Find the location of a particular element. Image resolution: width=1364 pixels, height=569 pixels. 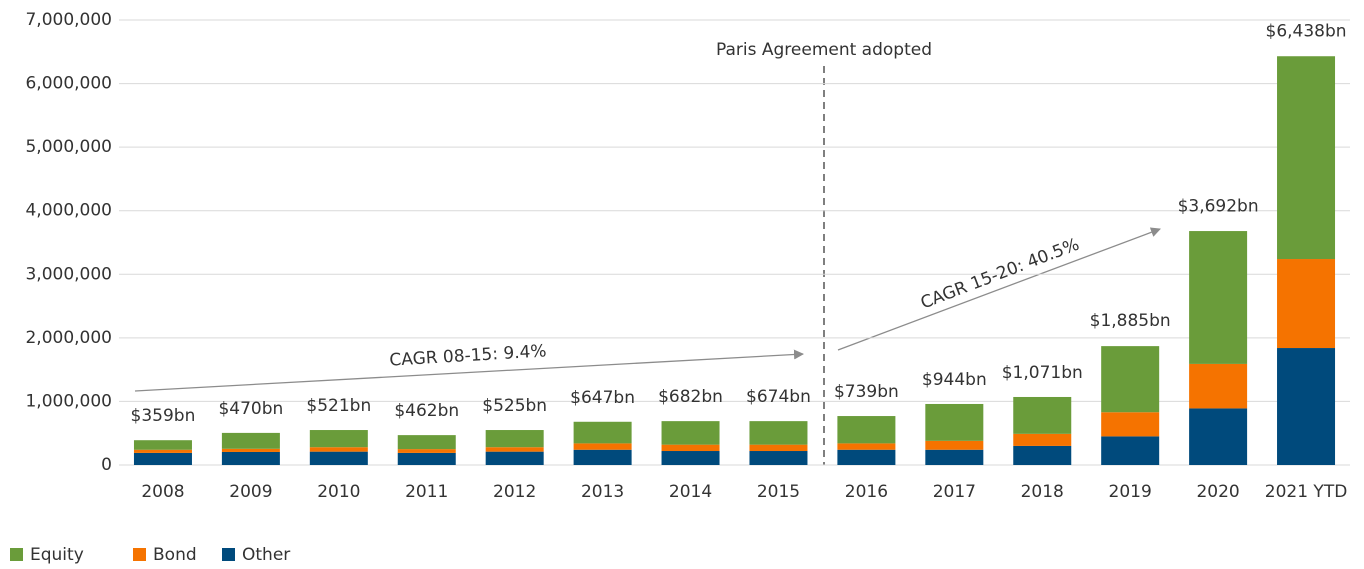

y-tick-label: 1,000,000 is located at coordinates (68, 401).